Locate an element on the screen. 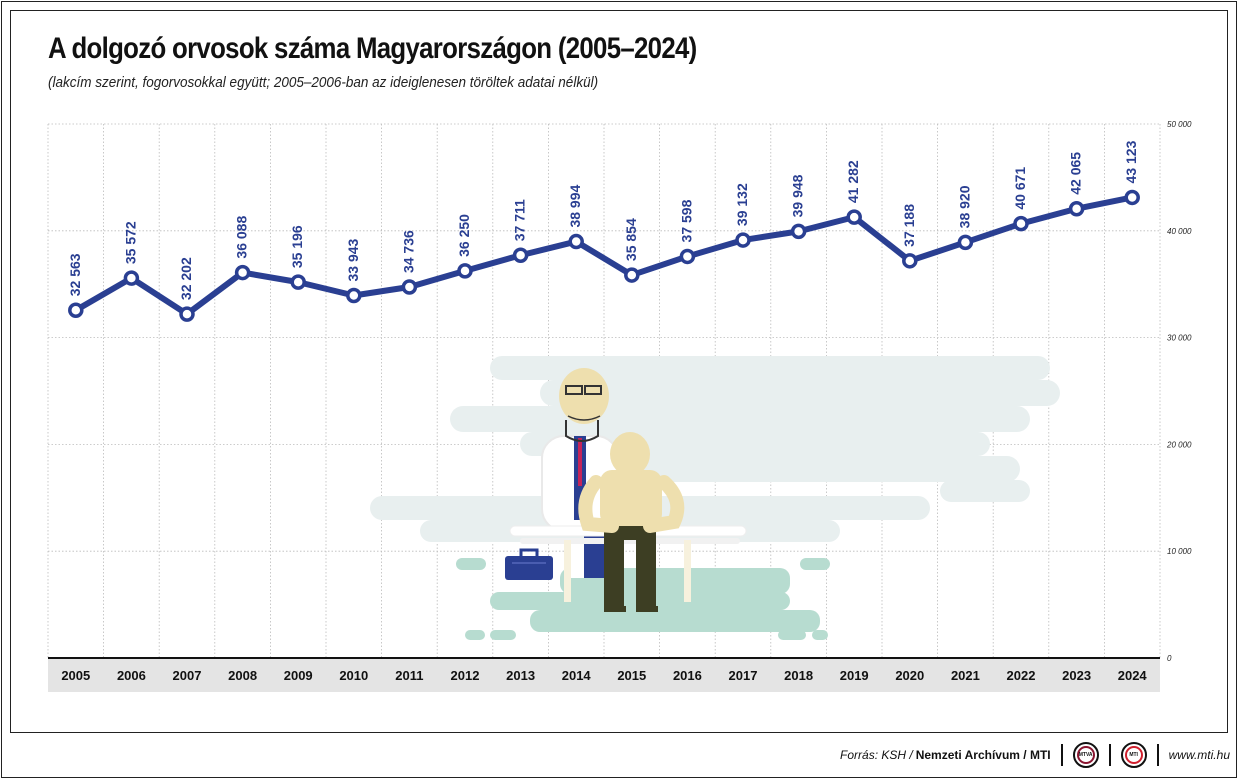  x-tick-label: 2016 is located at coordinates (687, 675).